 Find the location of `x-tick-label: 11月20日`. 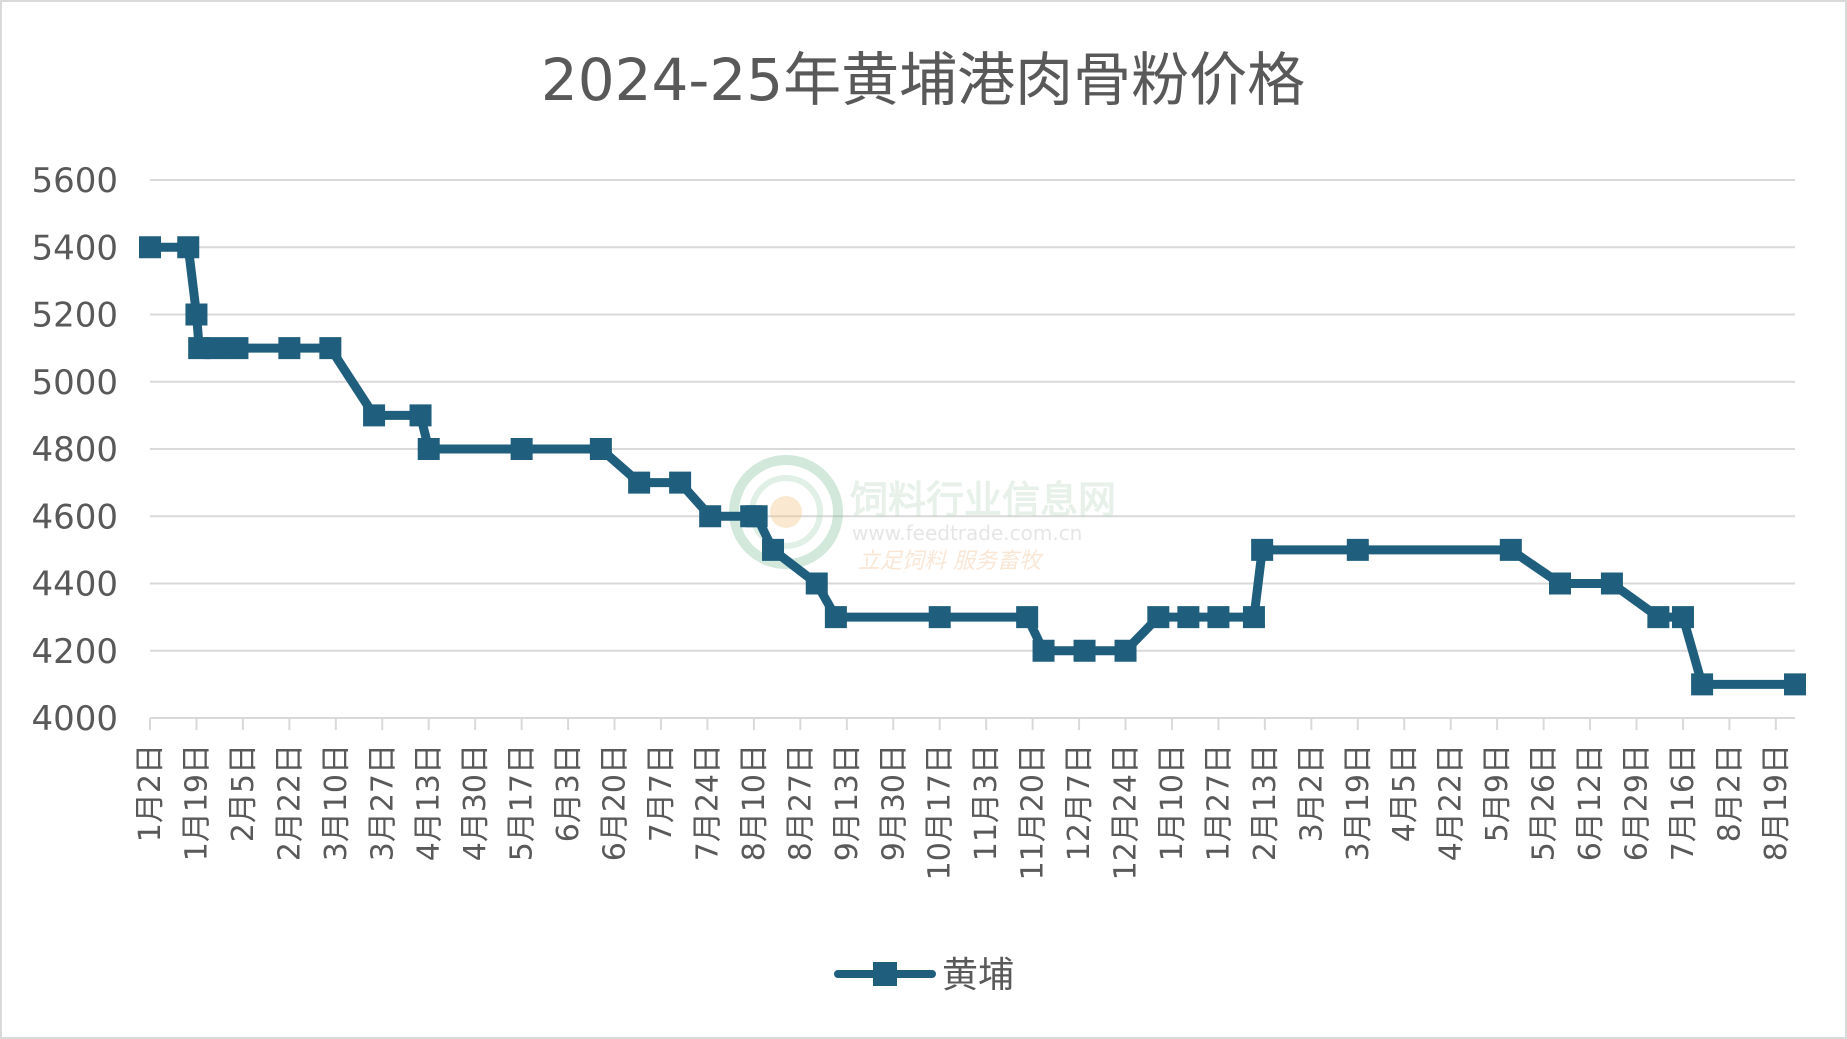

x-tick-label: 11月20日 is located at coordinates (1033, 812).